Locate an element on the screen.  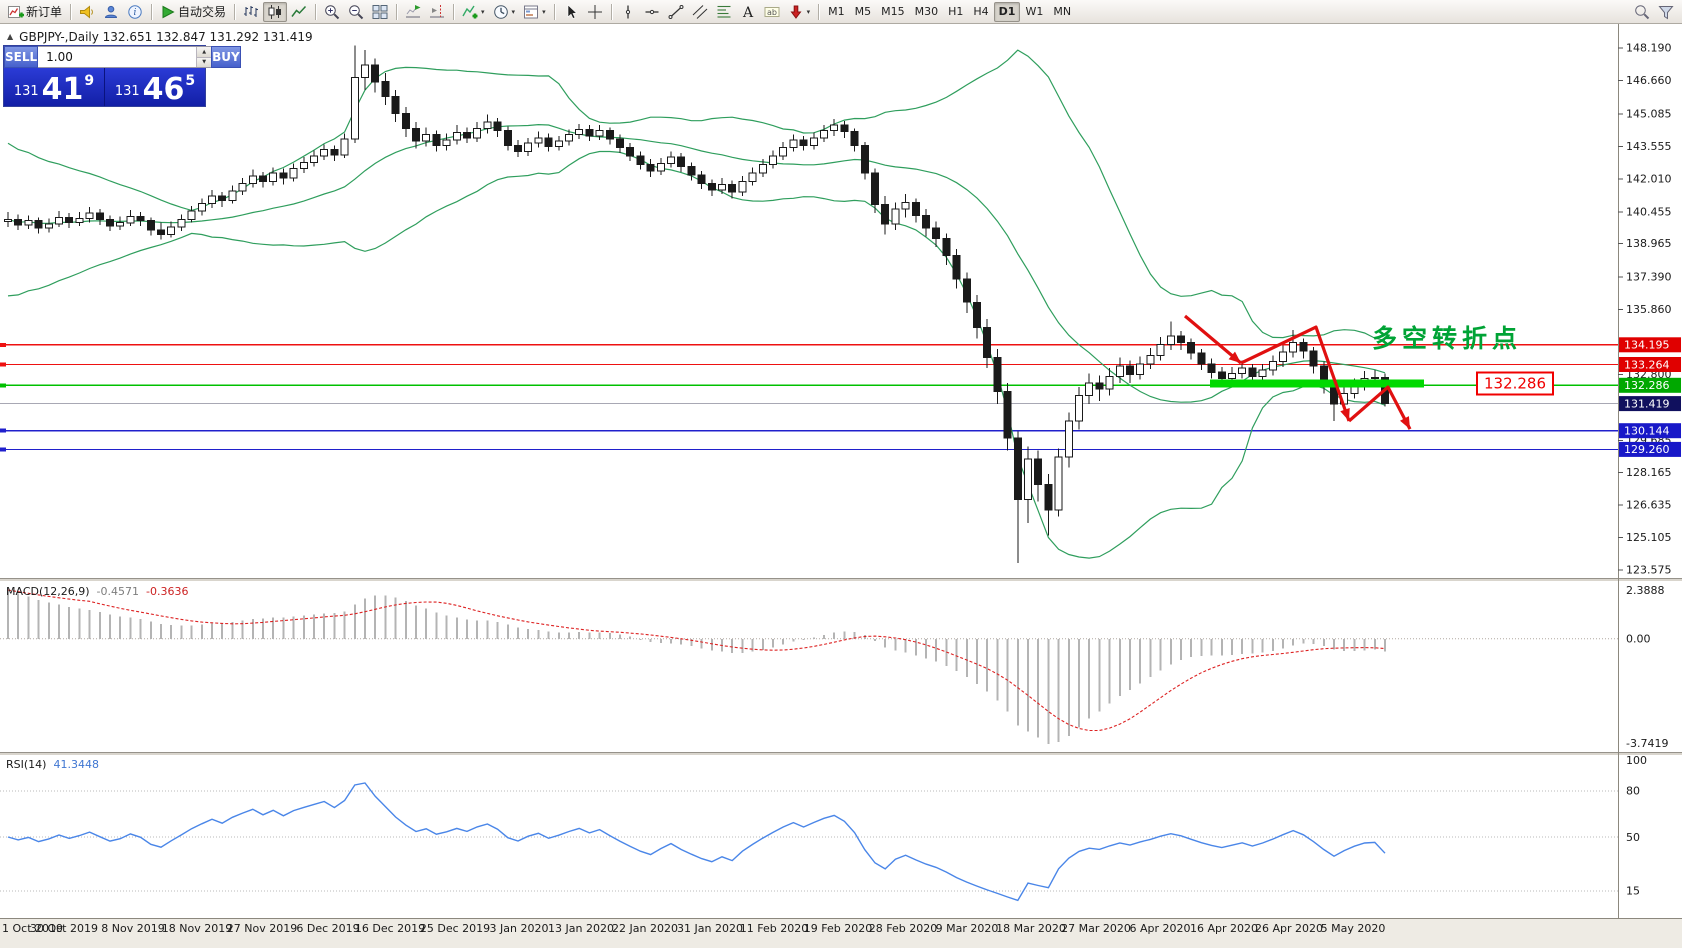
auto-scroll-button is located at coordinates (413, 12).